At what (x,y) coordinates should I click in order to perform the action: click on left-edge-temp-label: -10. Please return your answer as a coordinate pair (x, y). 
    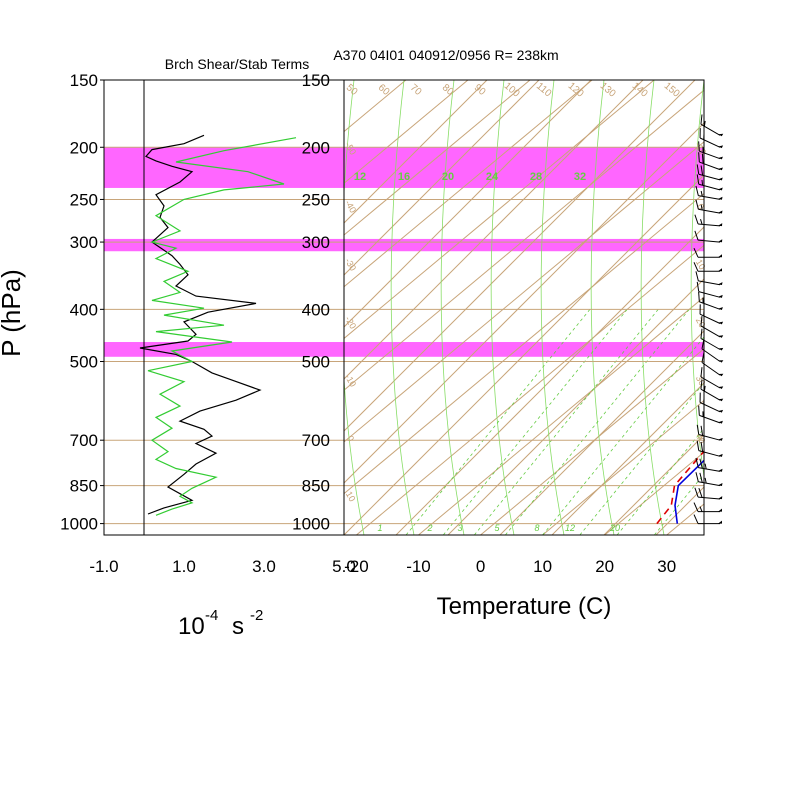
    Looking at the image, I should click on (350, 380).